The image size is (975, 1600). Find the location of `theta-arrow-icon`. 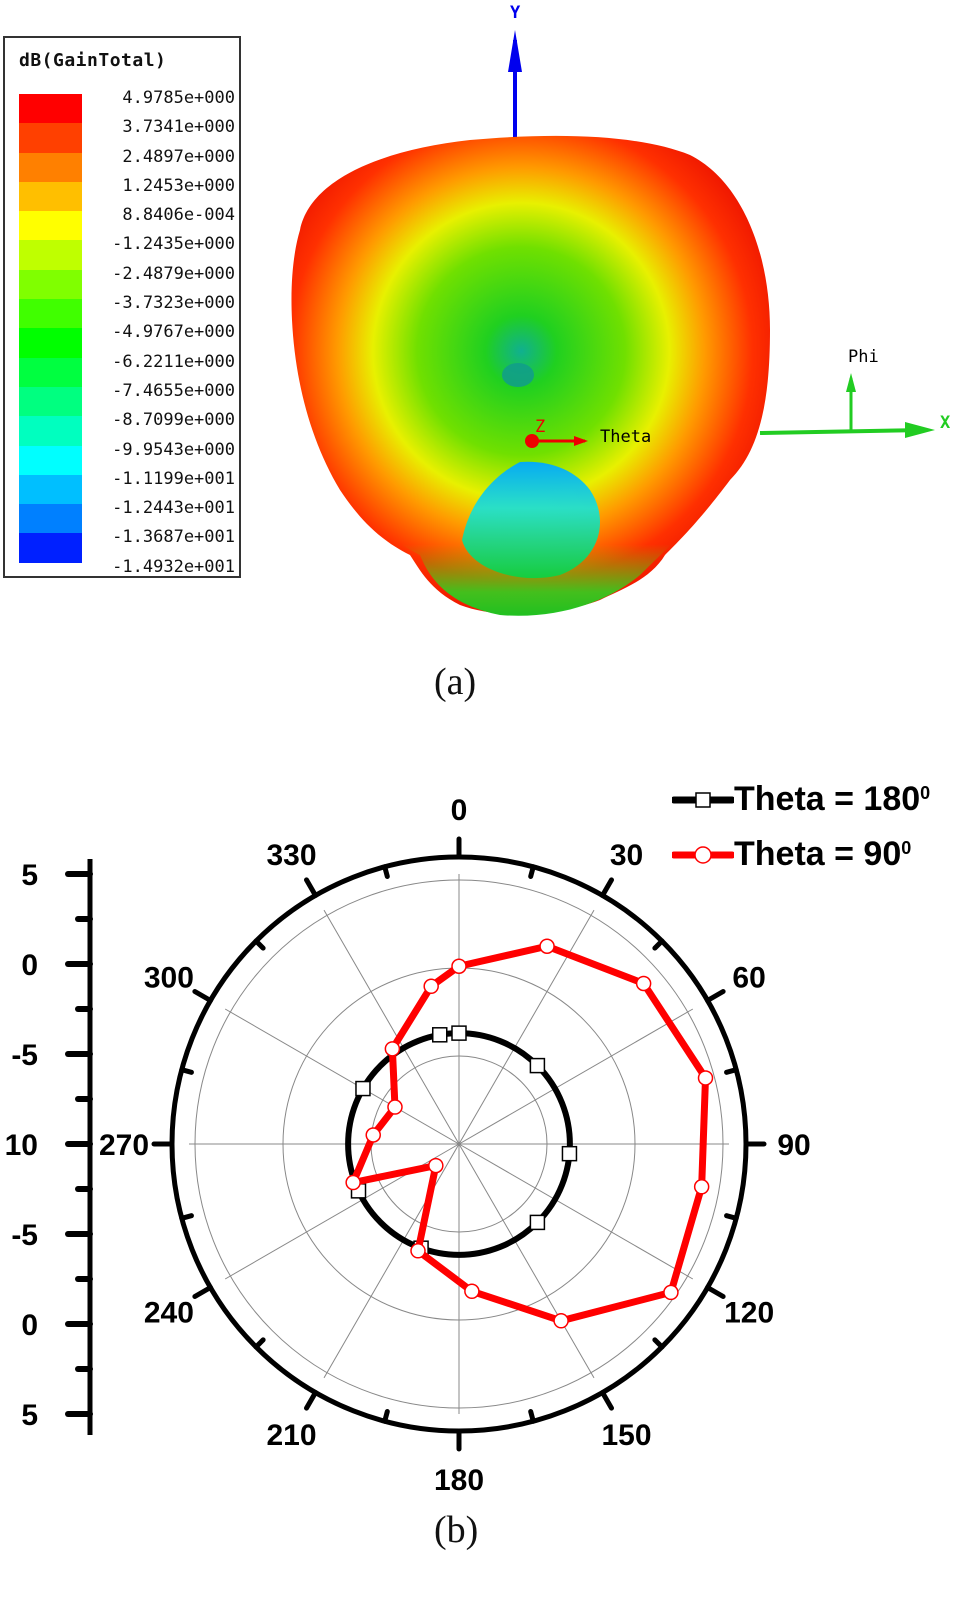

theta-arrow-icon is located at coordinates (581, 441).